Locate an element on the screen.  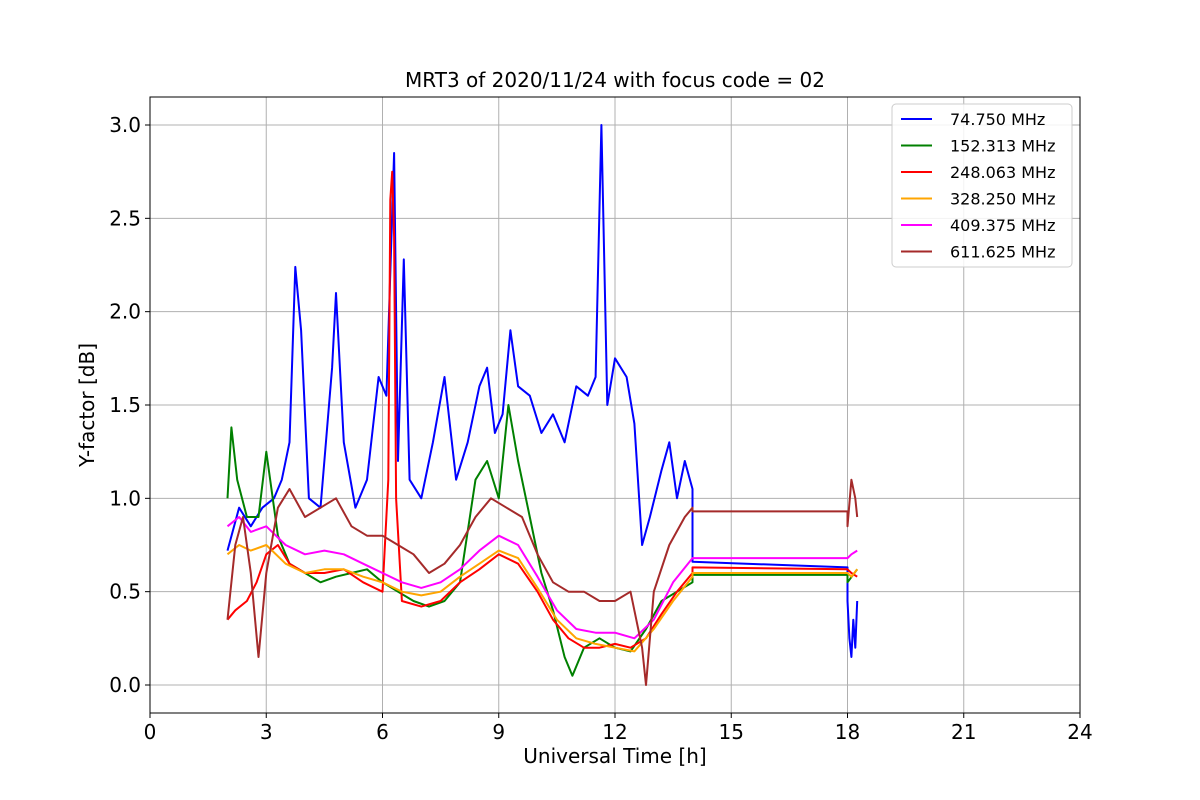
y-tick-label: 1.0 is located at coordinates (125, 498).